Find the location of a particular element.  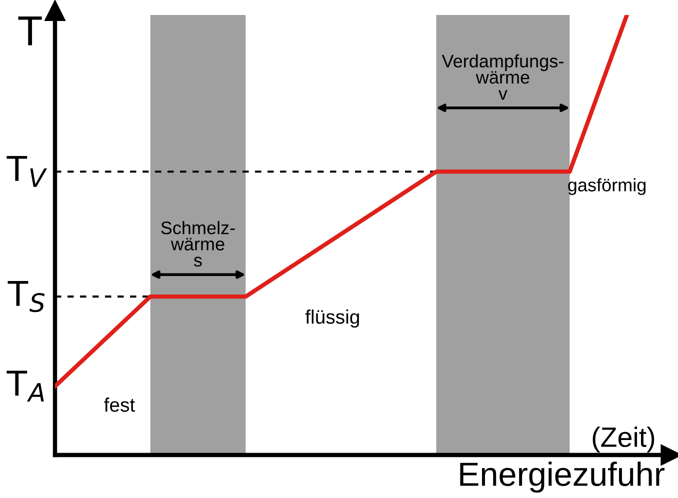

annotation: fest is located at coordinates (119, 405).